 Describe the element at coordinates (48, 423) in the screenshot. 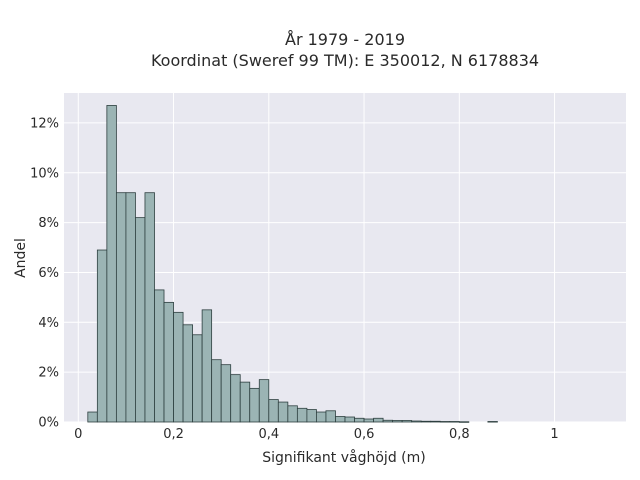

I see `y-tick-label: 0%` at that location.